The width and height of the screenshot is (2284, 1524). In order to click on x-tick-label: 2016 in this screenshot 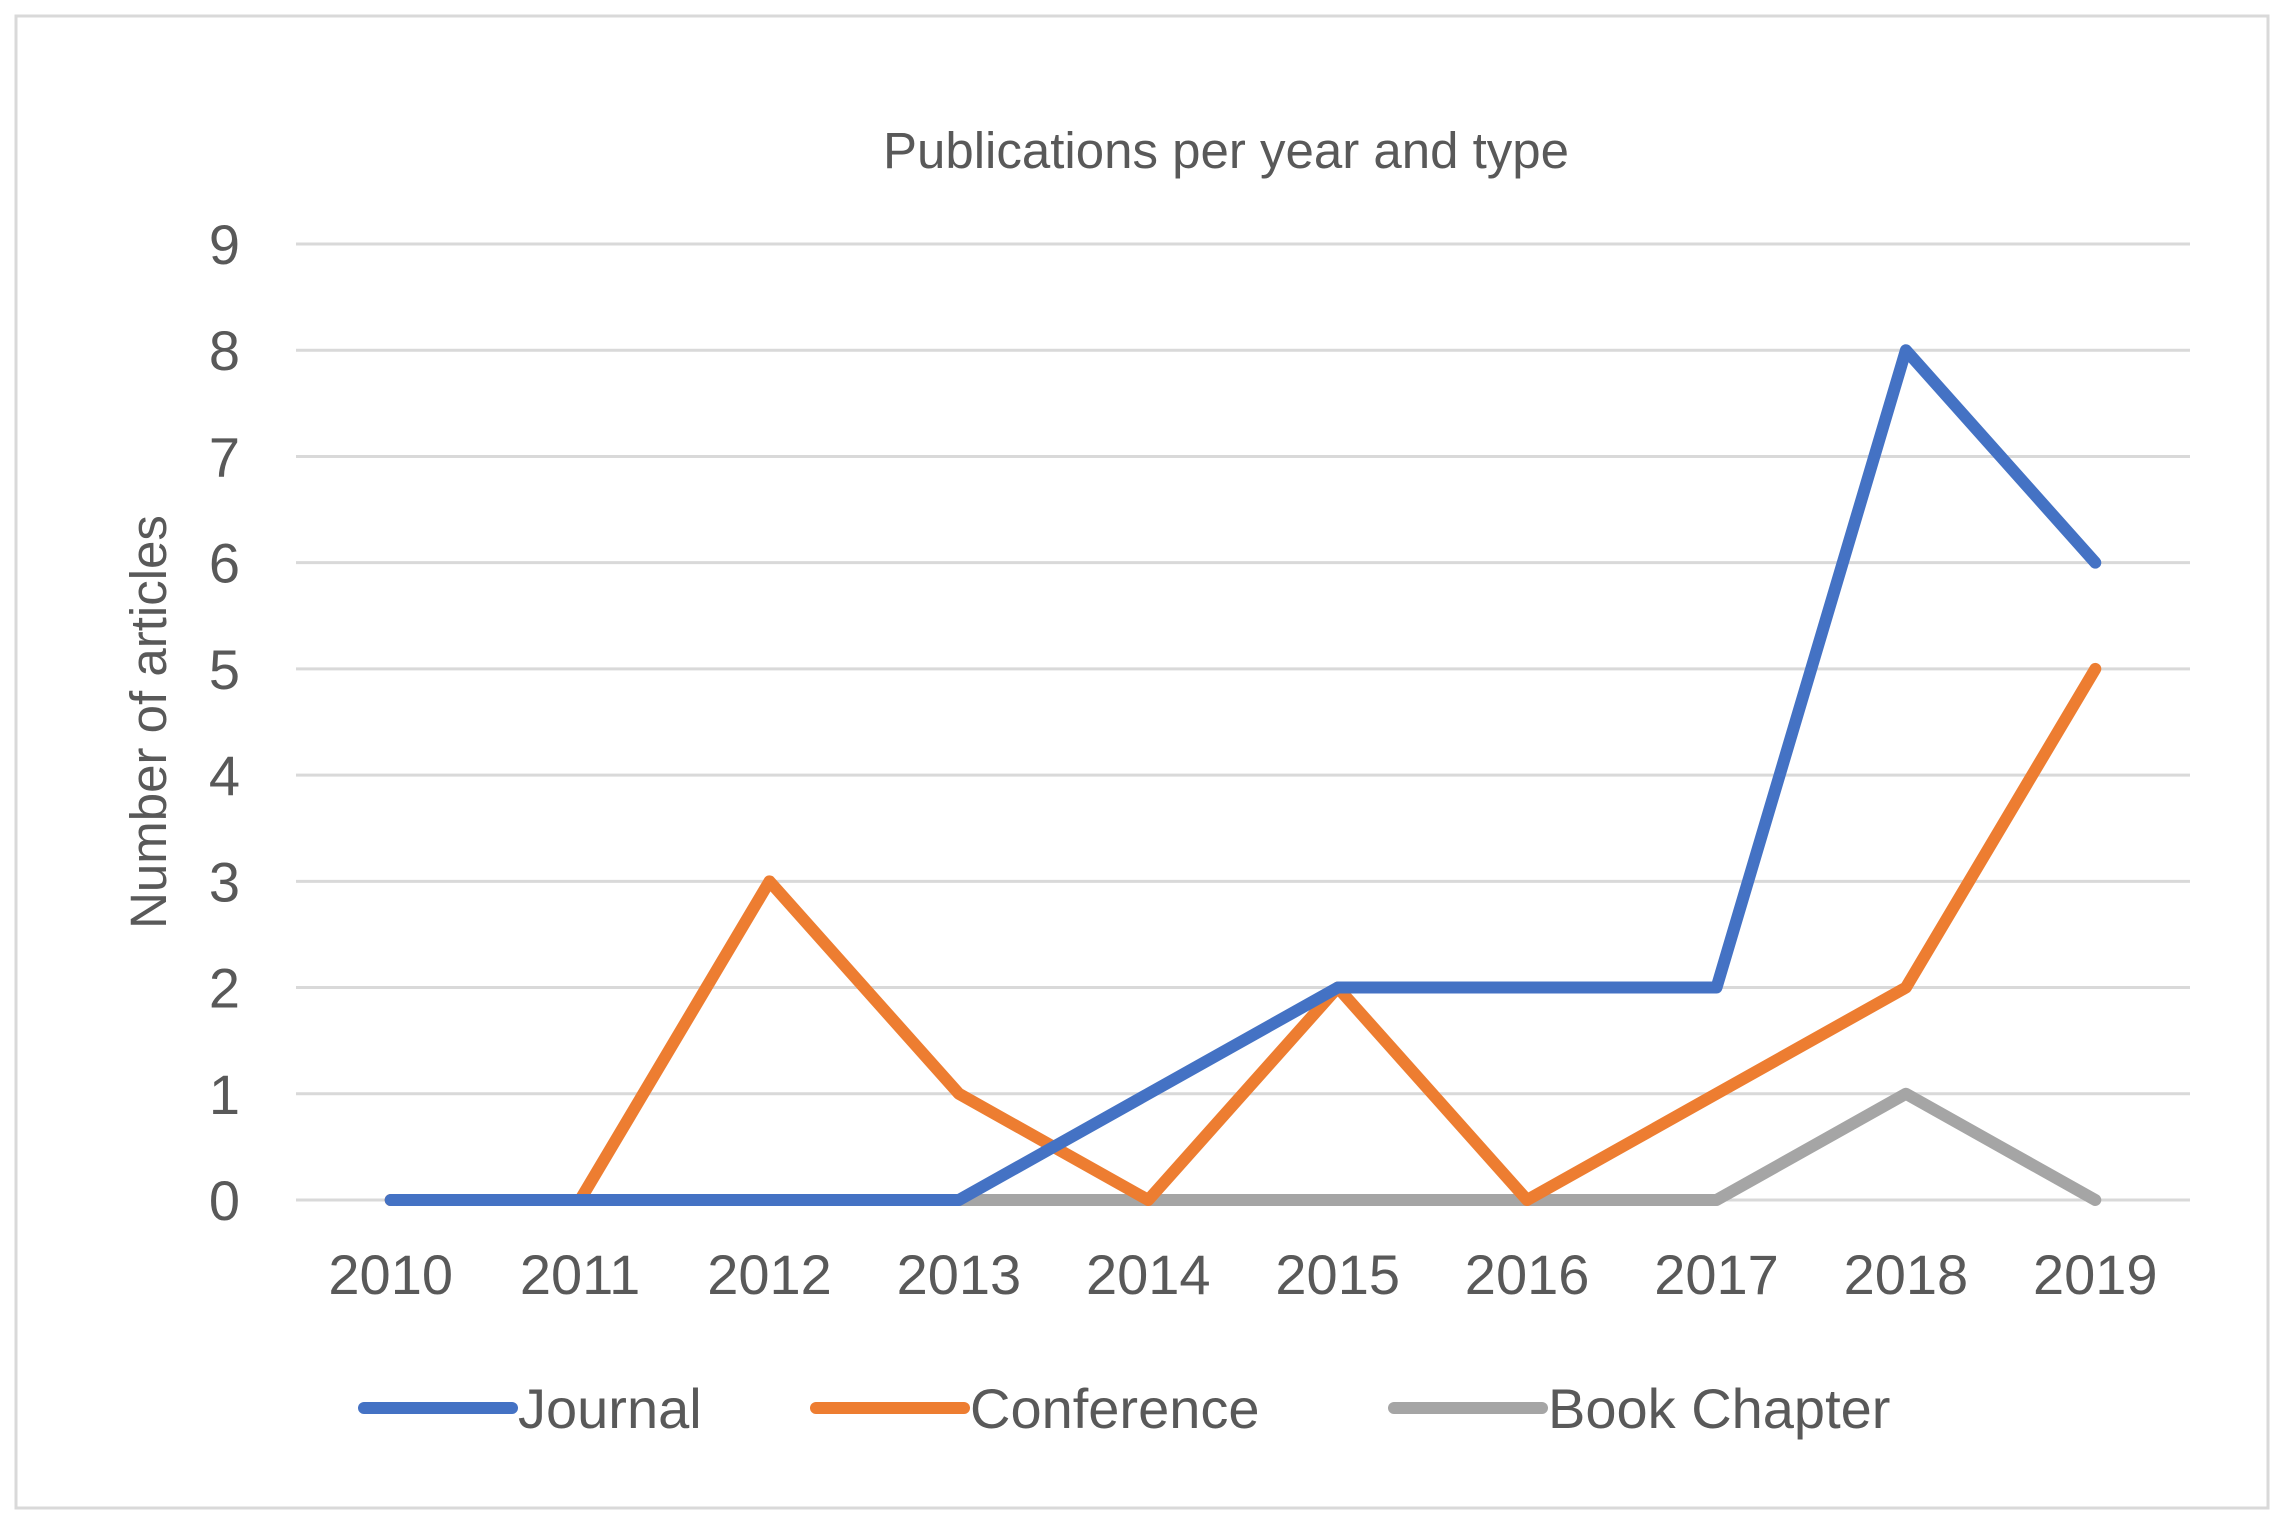, I will do `click(1527, 1274)`.